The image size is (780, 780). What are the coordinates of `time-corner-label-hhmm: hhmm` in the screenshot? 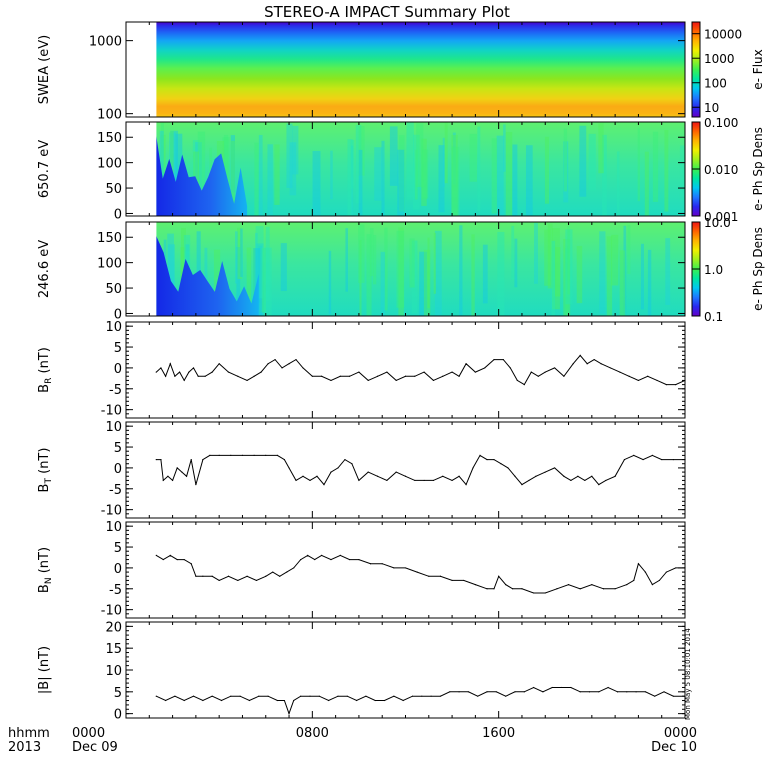 It's located at (29, 733).